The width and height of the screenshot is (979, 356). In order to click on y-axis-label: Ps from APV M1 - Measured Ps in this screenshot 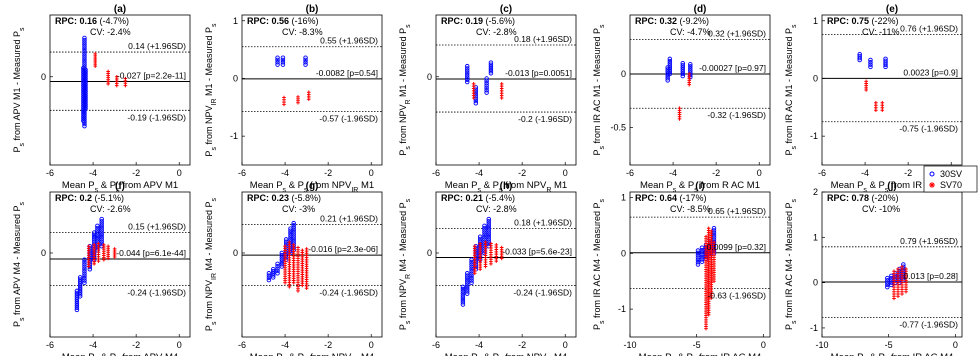, I will do `click(19, 90)`.